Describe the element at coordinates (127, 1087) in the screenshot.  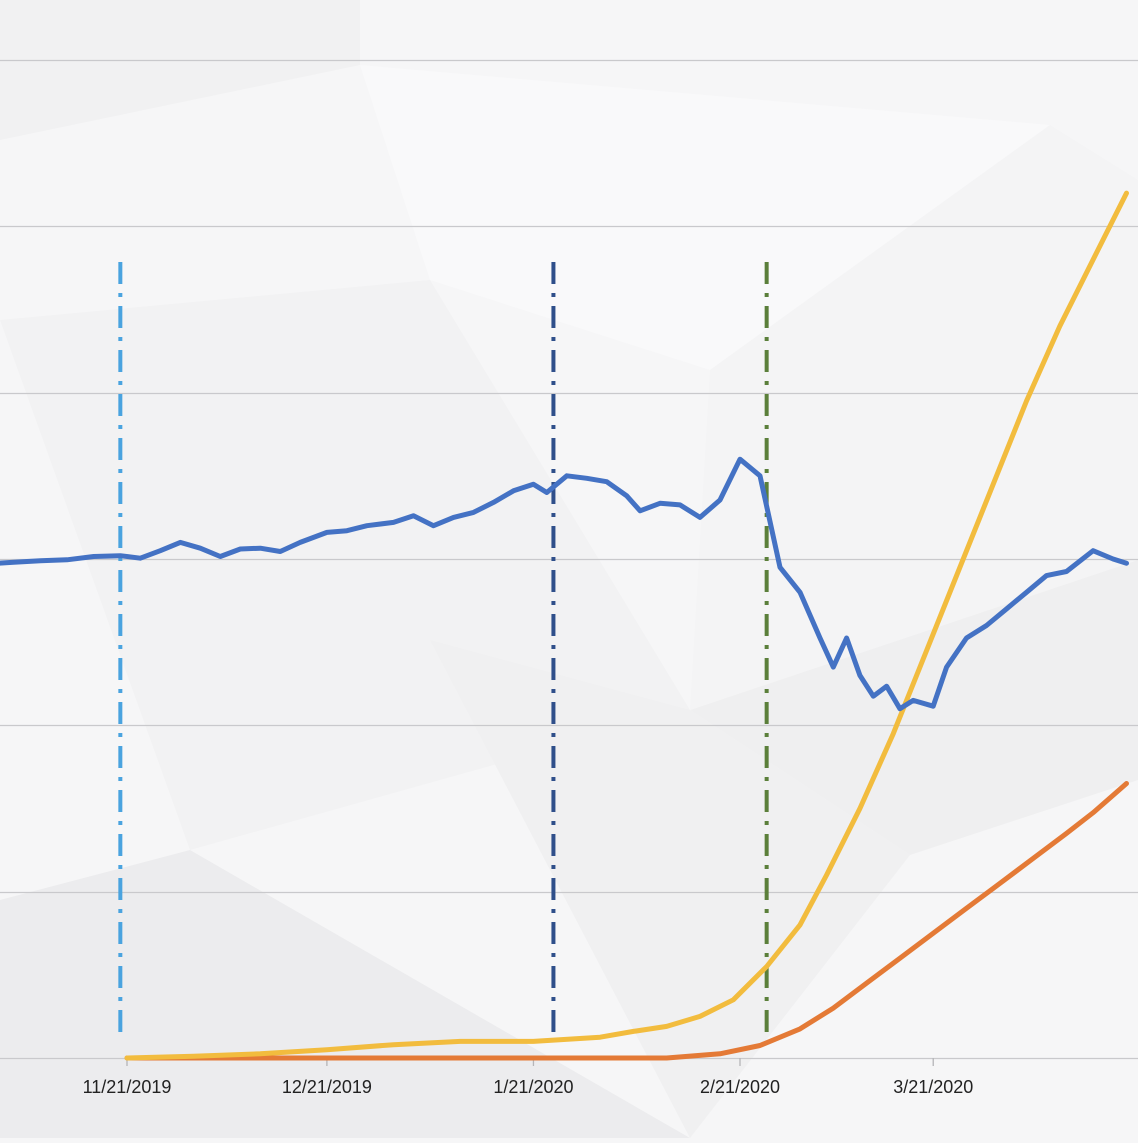
I see `x-tick-label: 11/21/2019` at that location.